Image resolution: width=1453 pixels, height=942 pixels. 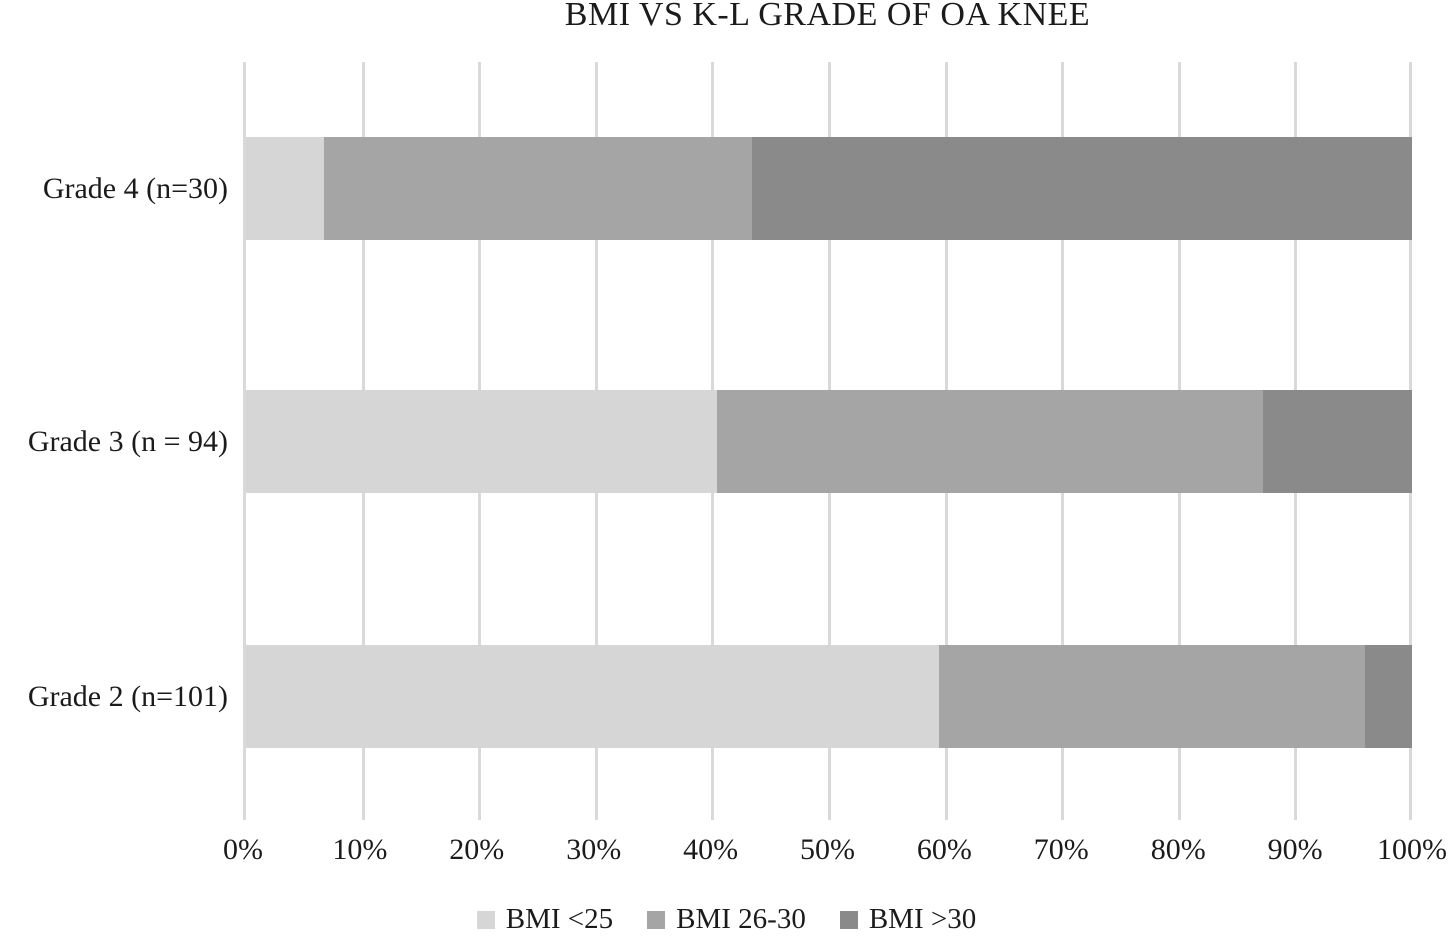 What do you see at coordinates (711, 849) in the screenshot?
I see `x-tick-label-40: 40%` at bounding box center [711, 849].